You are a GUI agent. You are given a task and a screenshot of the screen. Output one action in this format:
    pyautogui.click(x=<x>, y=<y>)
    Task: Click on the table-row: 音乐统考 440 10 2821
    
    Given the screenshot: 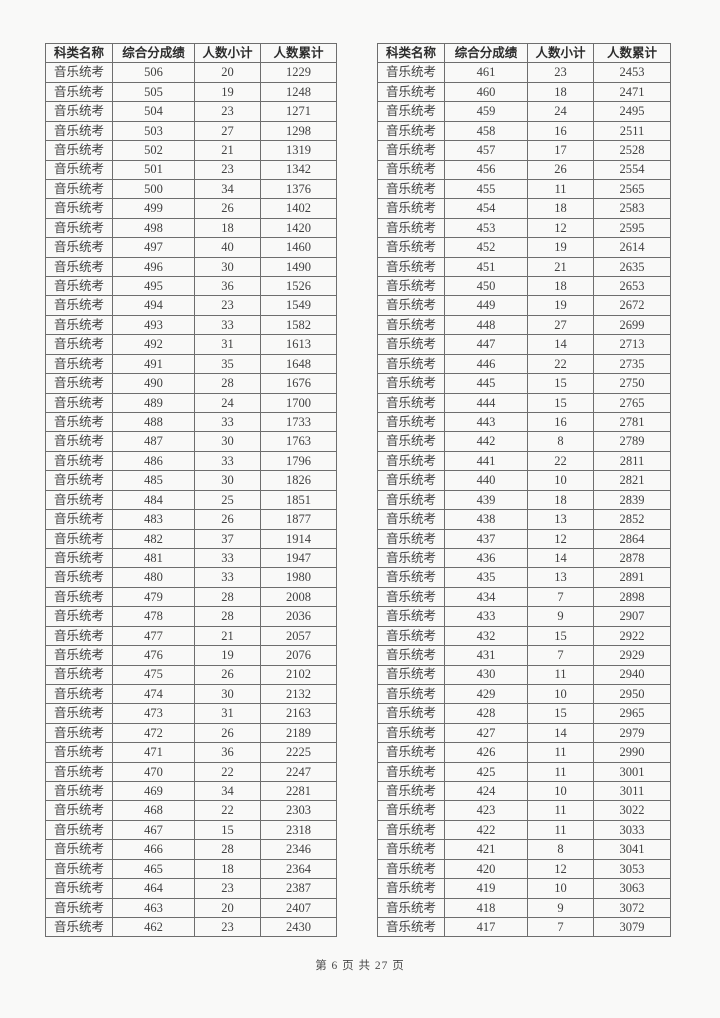 What is the action you would take?
    pyautogui.click(x=524, y=480)
    